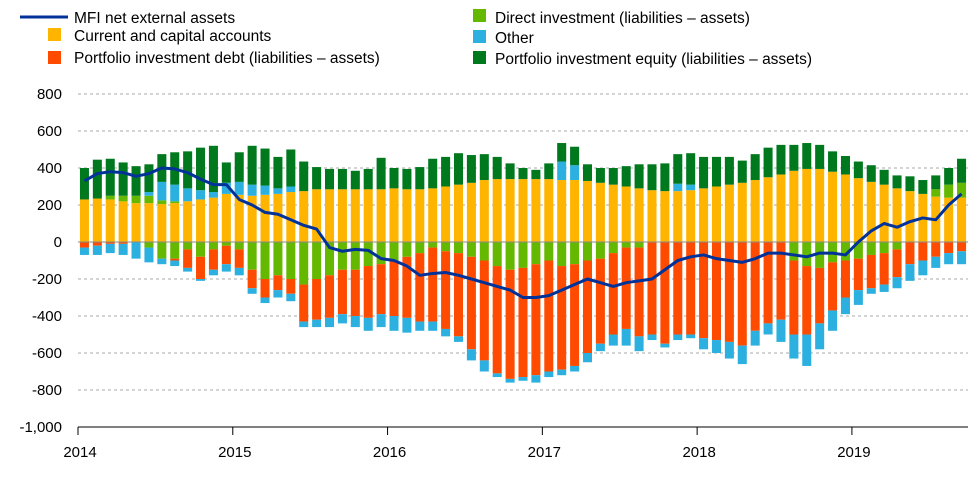  What do you see at coordinates (47, 390) in the screenshot?
I see `y-tick-label: -800` at bounding box center [47, 390].